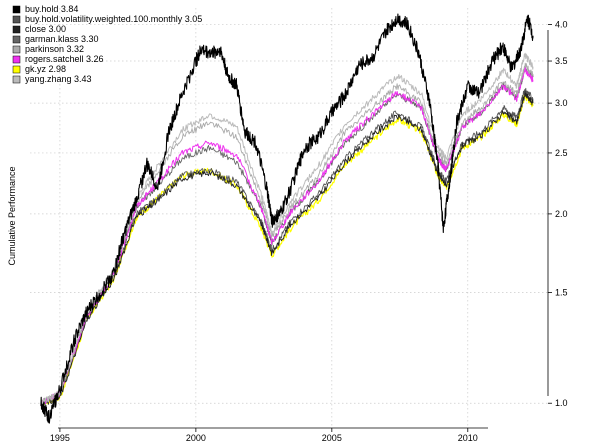 Image resolution: width=595 pixels, height=446 pixels. Describe the element at coordinates (561, 103) in the screenshot. I see `y-tick-label: 3.0` at that location.